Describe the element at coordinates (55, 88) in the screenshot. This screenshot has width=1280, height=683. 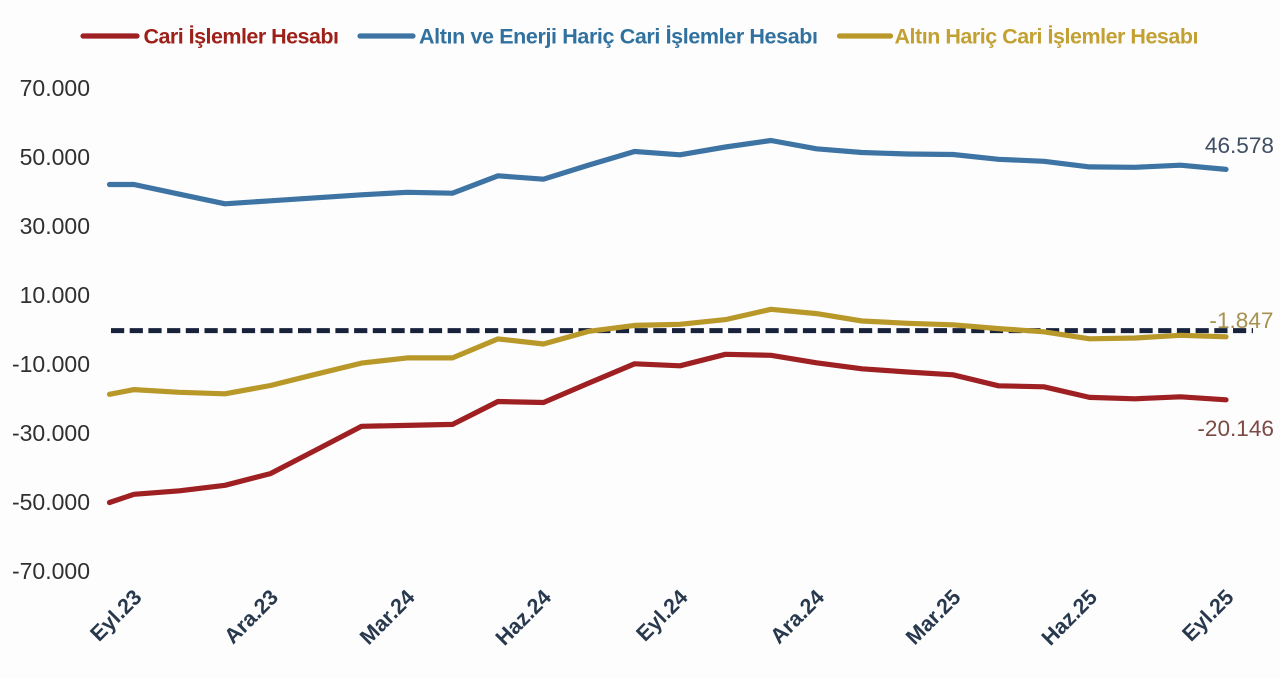
I see `svg-text: 70.000` at that location.